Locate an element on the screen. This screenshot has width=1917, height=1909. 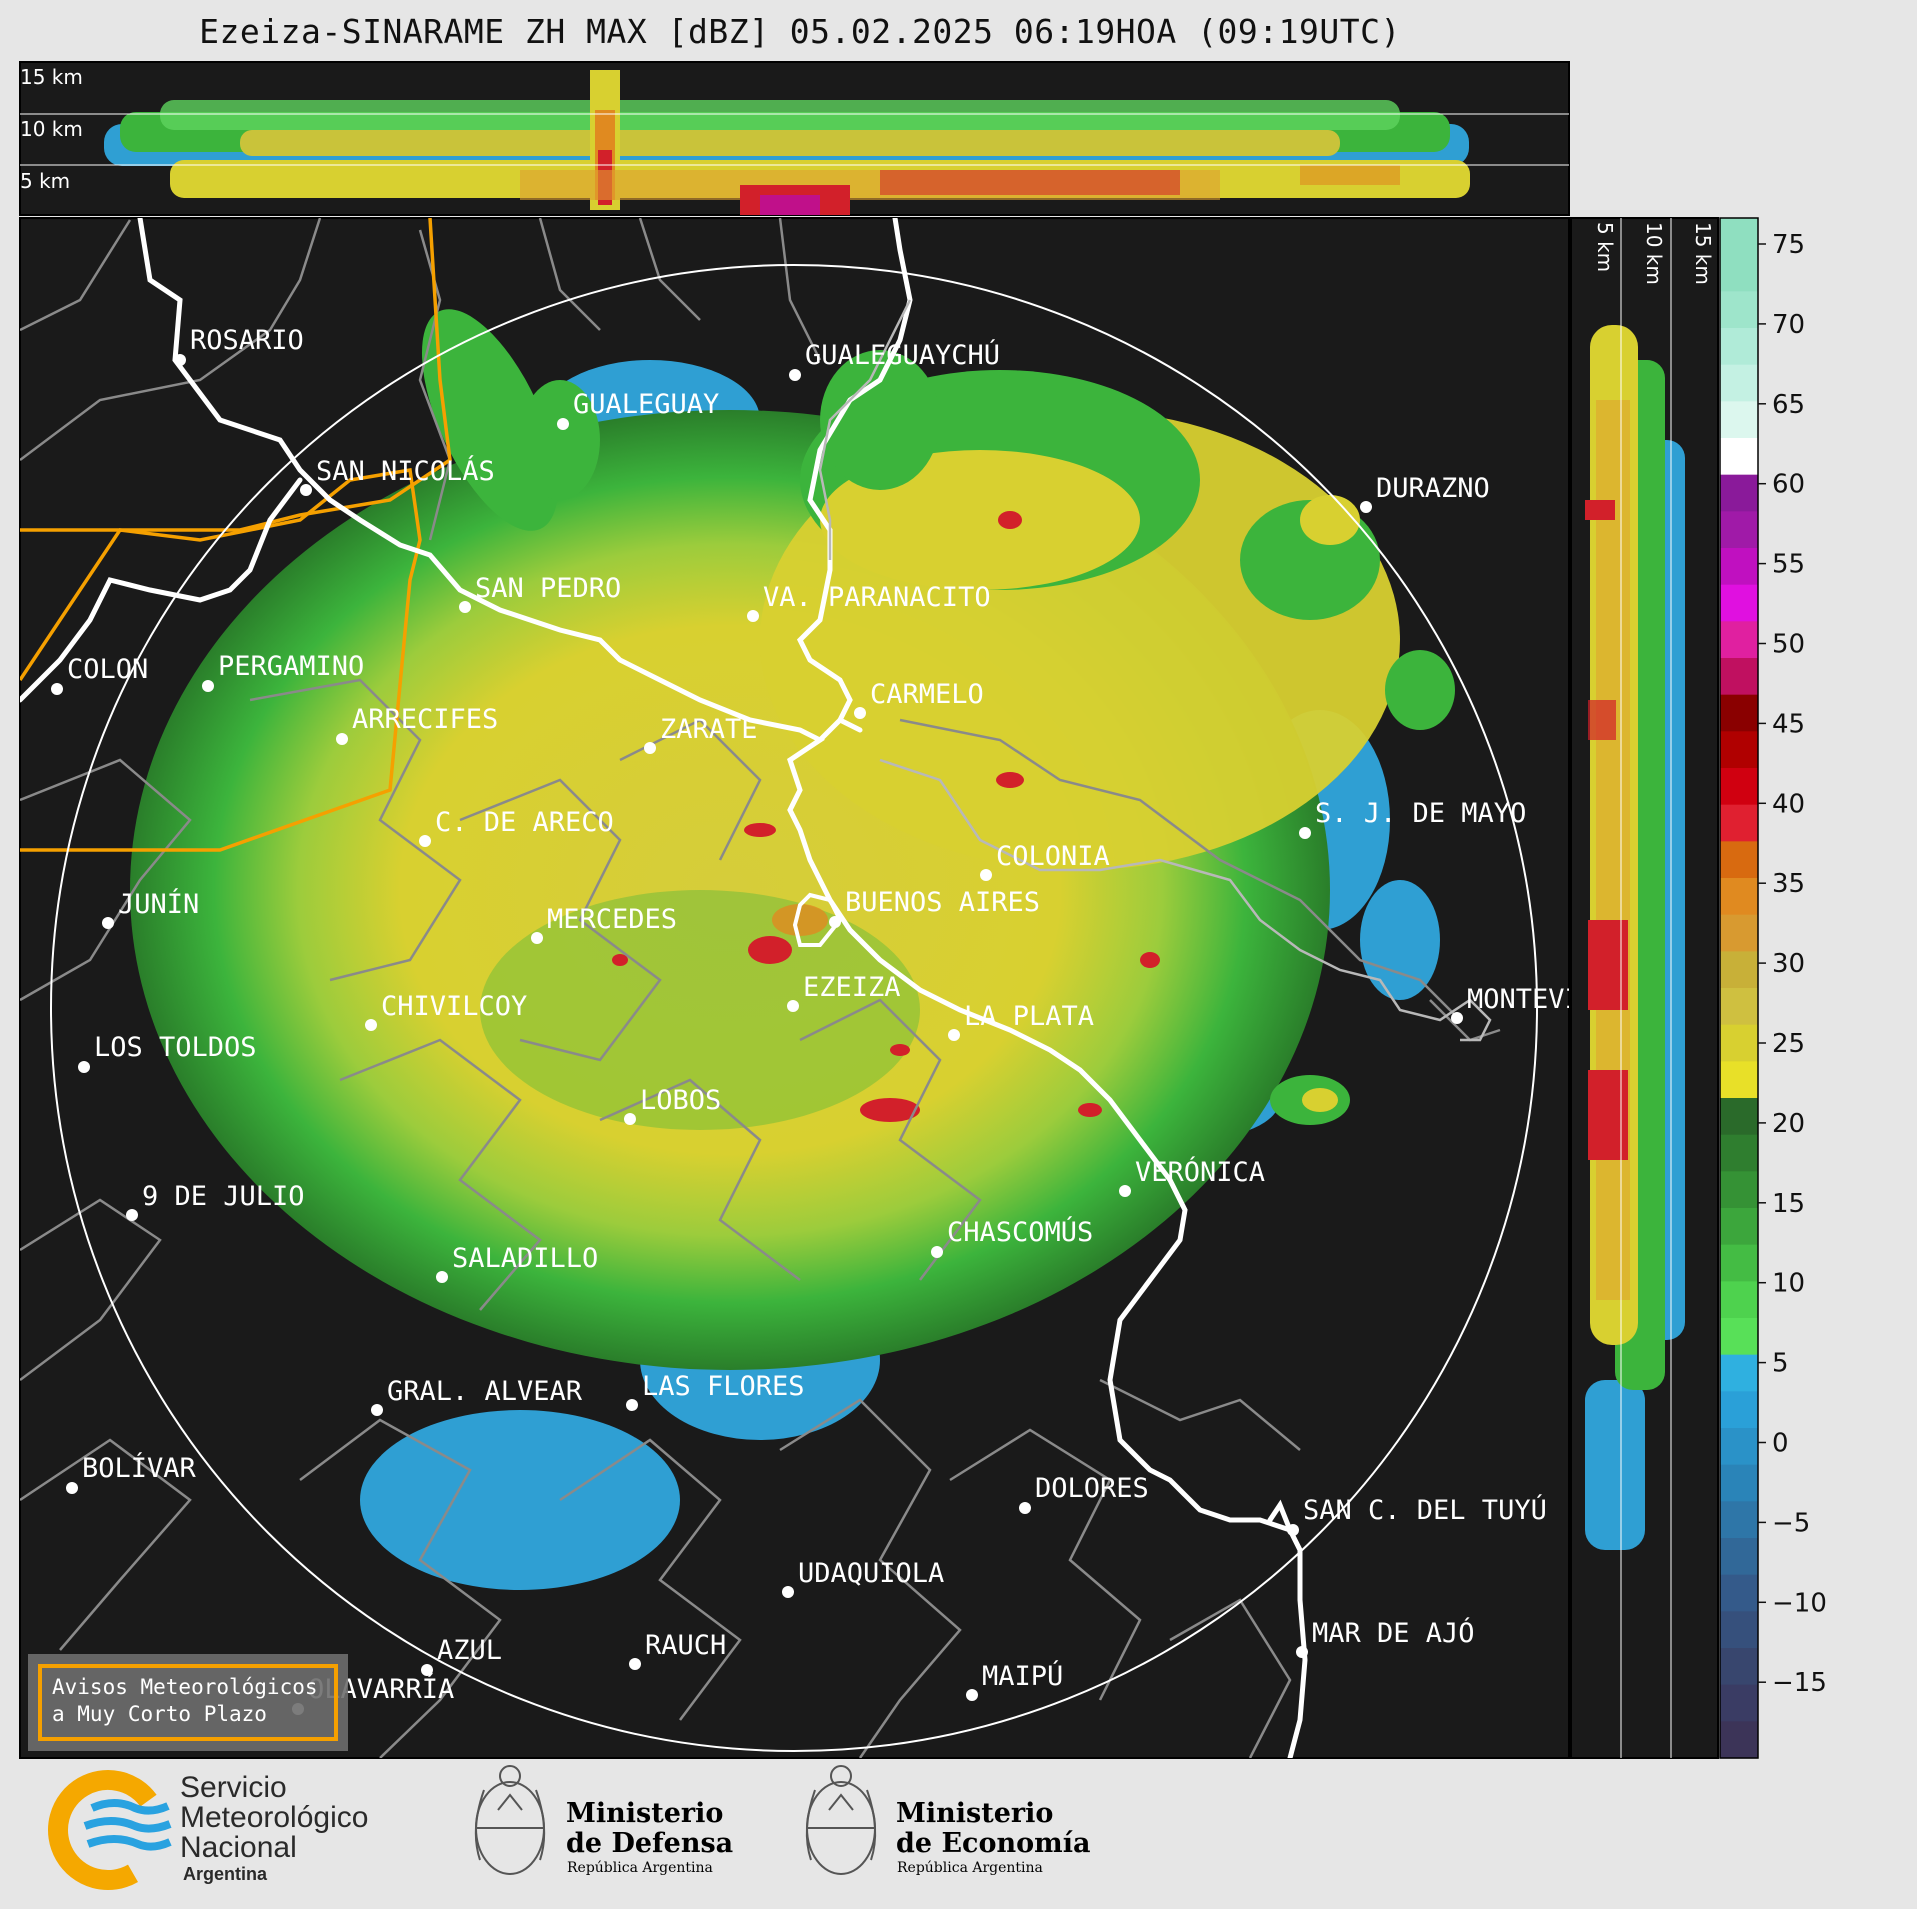
city-15: JUNÍN is located at coordinates (150, 908).